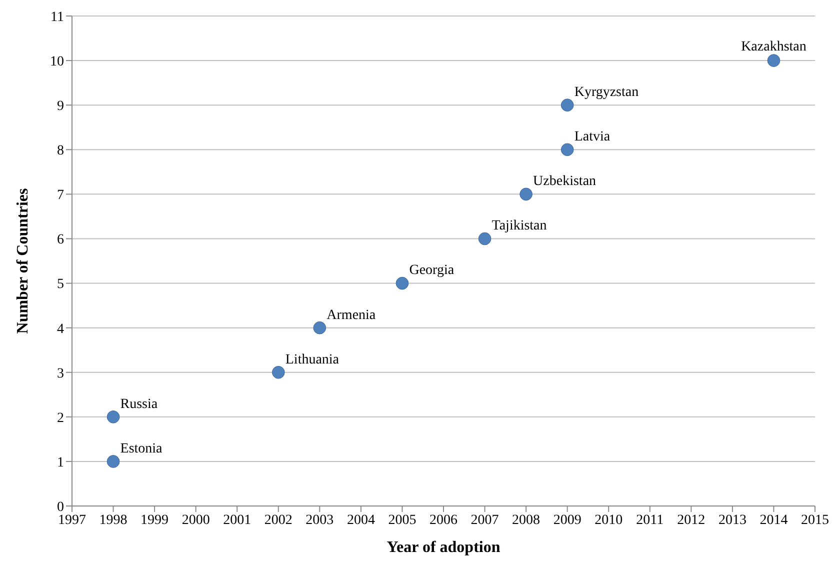 The width and height of the screenshot is (837, 574). I want to click on x-tick-label: 2010, so click(608, 520).